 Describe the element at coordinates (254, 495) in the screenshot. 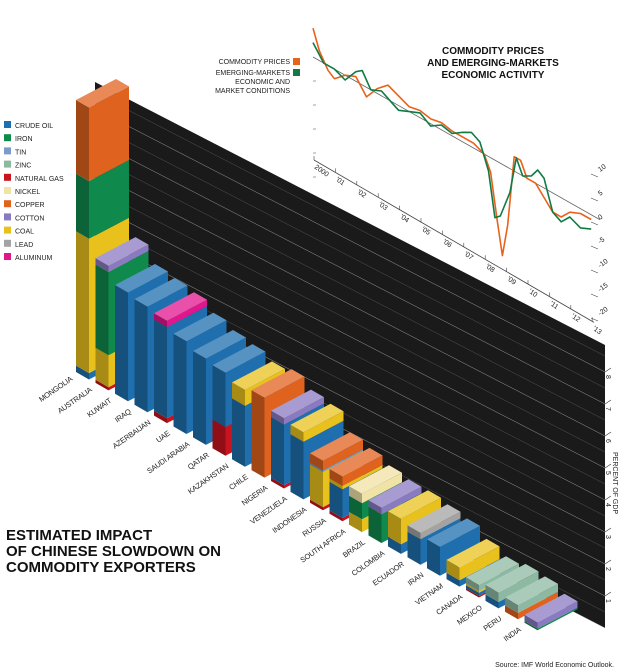

I see `country-label: NIGERIA` at that location.